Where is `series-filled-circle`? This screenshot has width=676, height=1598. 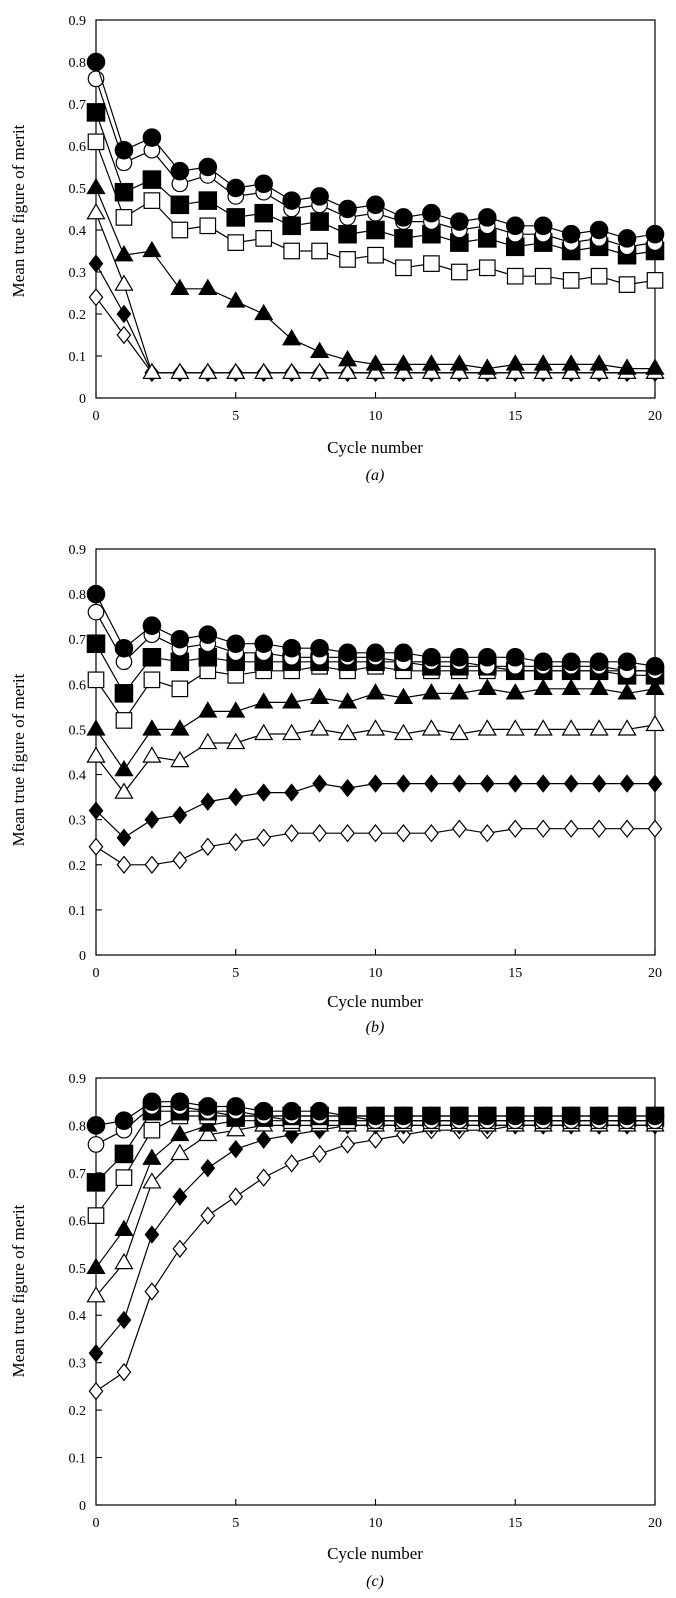 series-filled-circle is located at coordinates (375, 1113).